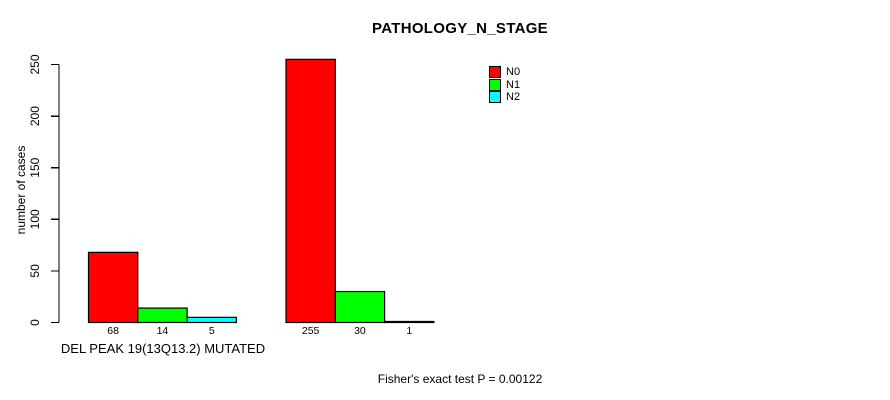 The width and height of the screenshot is (890, 400). I want to click on legend-item-N0: N0, so click(504, 72).